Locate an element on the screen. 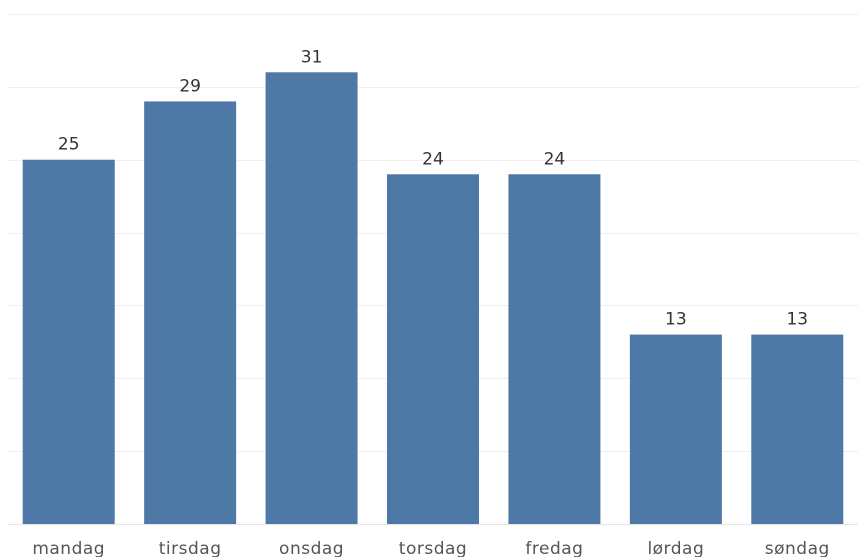  x-tick-label-torsdag: torsdag is located at coordinates (433, 548).